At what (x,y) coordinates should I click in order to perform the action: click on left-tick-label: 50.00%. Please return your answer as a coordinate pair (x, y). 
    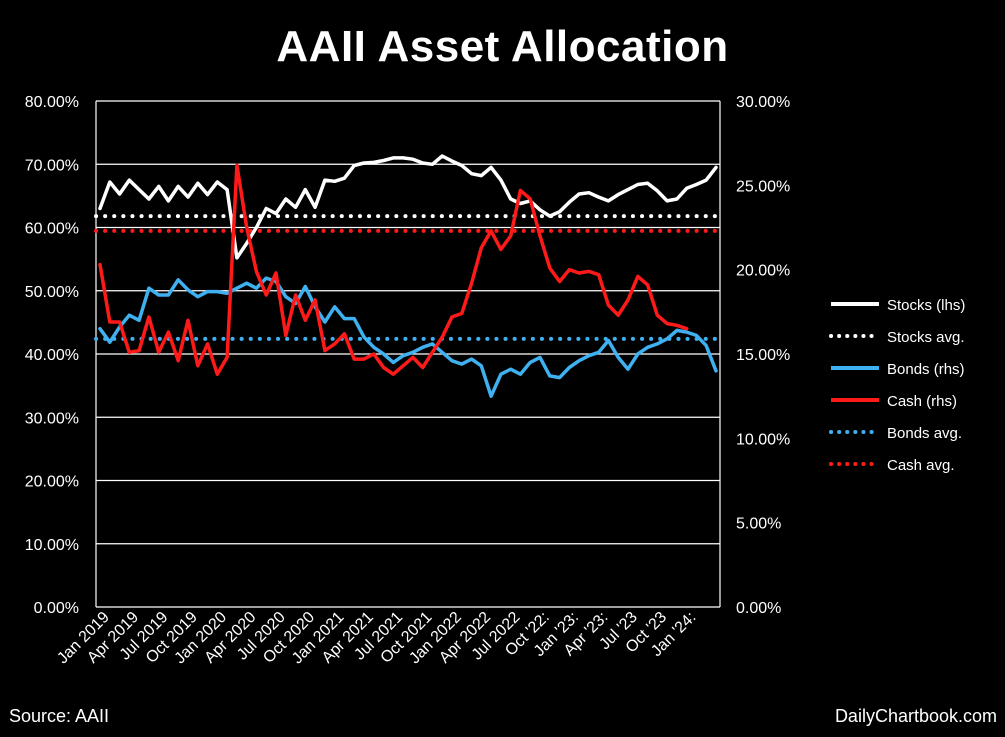
    Looking at the image, I should click on (52, 292).